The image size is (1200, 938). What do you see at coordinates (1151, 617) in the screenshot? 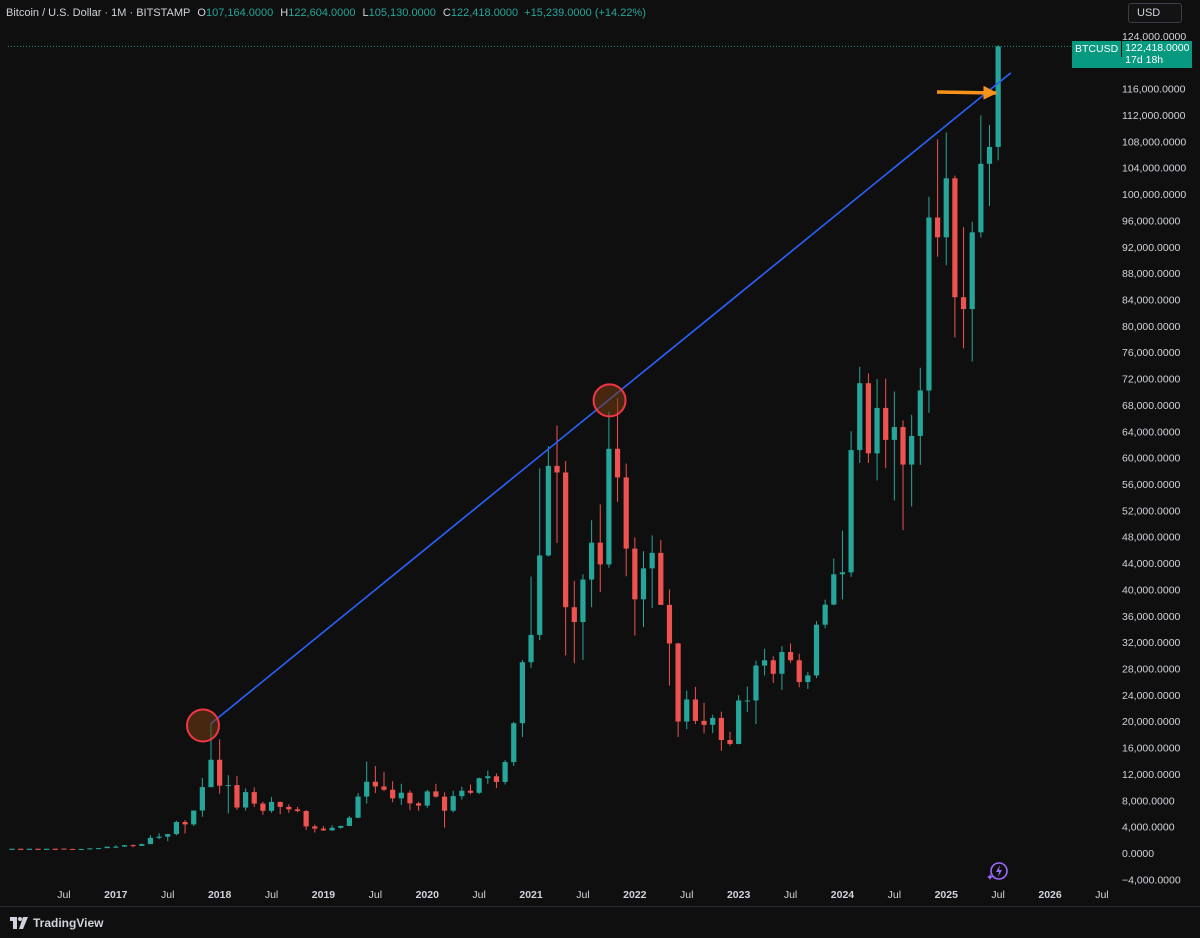
I see `price-tick-label: 36,000.0000` at bounding box center [1151, 617].